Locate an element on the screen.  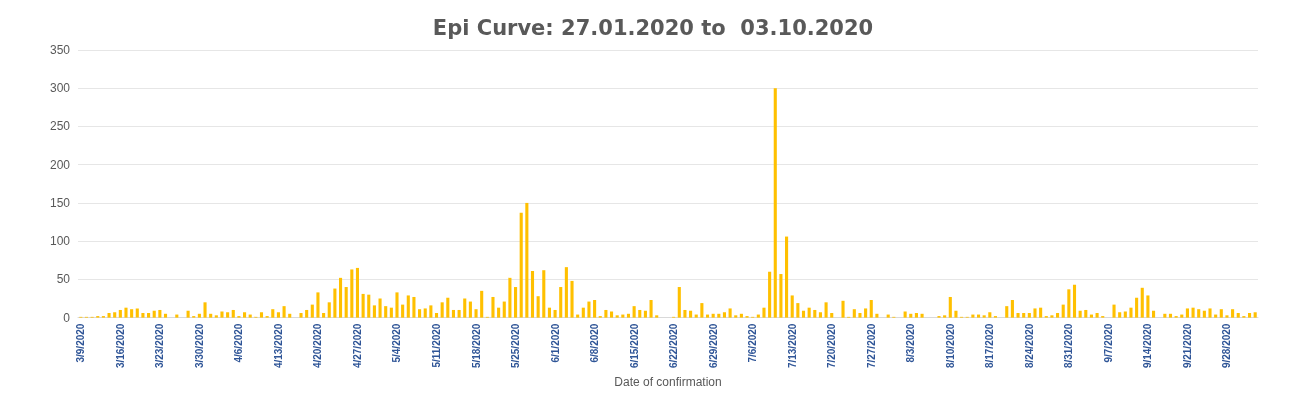
x-tick-label: 7/27/2020 is located at coordinates (871, 346).